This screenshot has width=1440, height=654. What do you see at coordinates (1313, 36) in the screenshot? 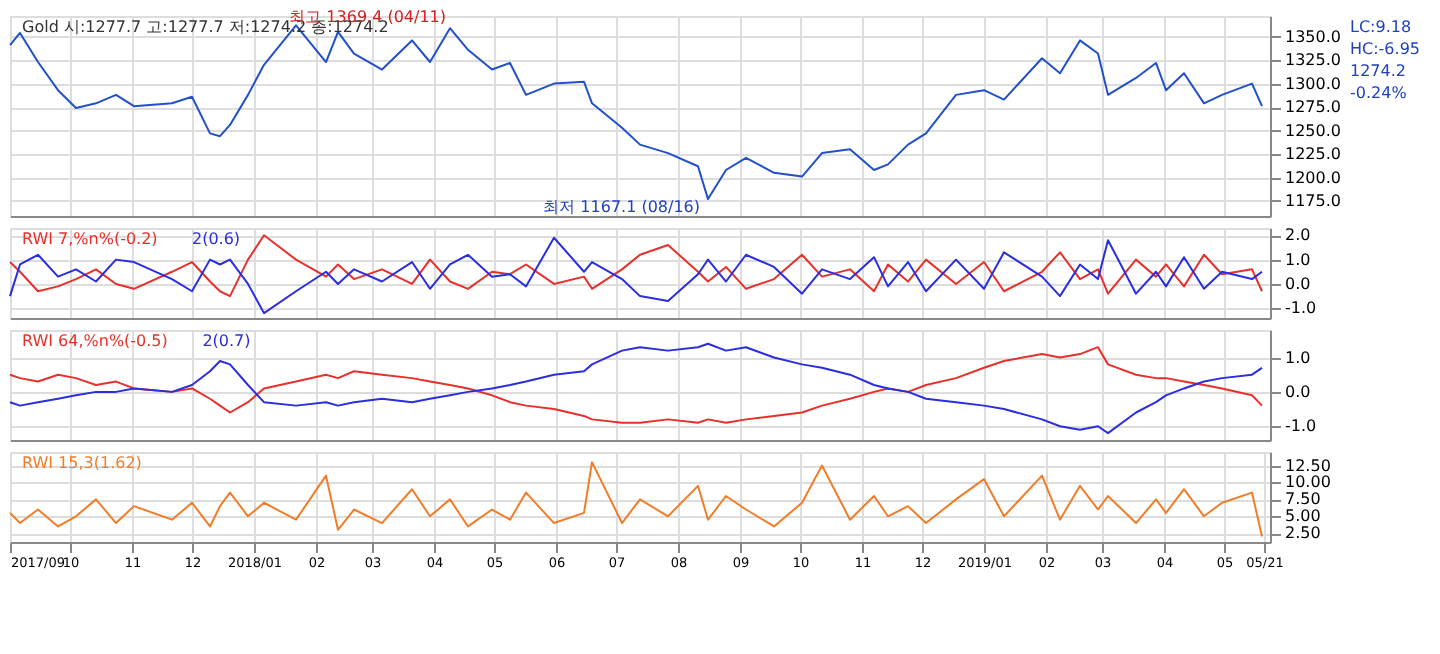
I see `y-tick-label: 1350.0` at bounding box center [1313, 36].